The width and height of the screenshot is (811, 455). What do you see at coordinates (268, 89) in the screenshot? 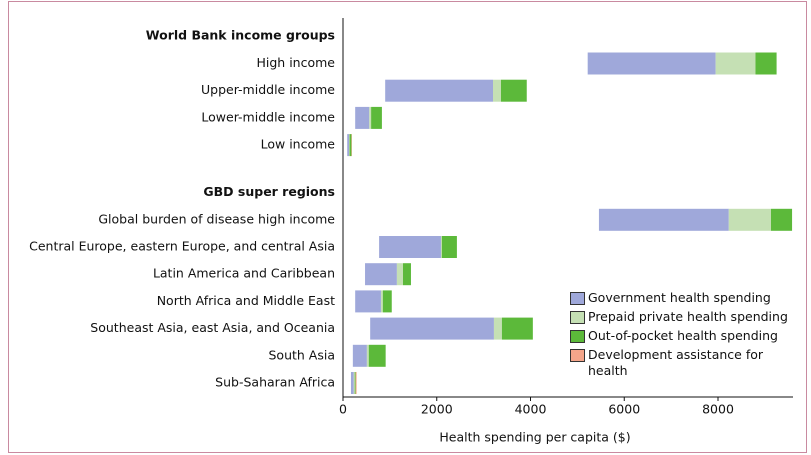
I see `category-label: Upper-middle income` at bounding box center [268, 89].